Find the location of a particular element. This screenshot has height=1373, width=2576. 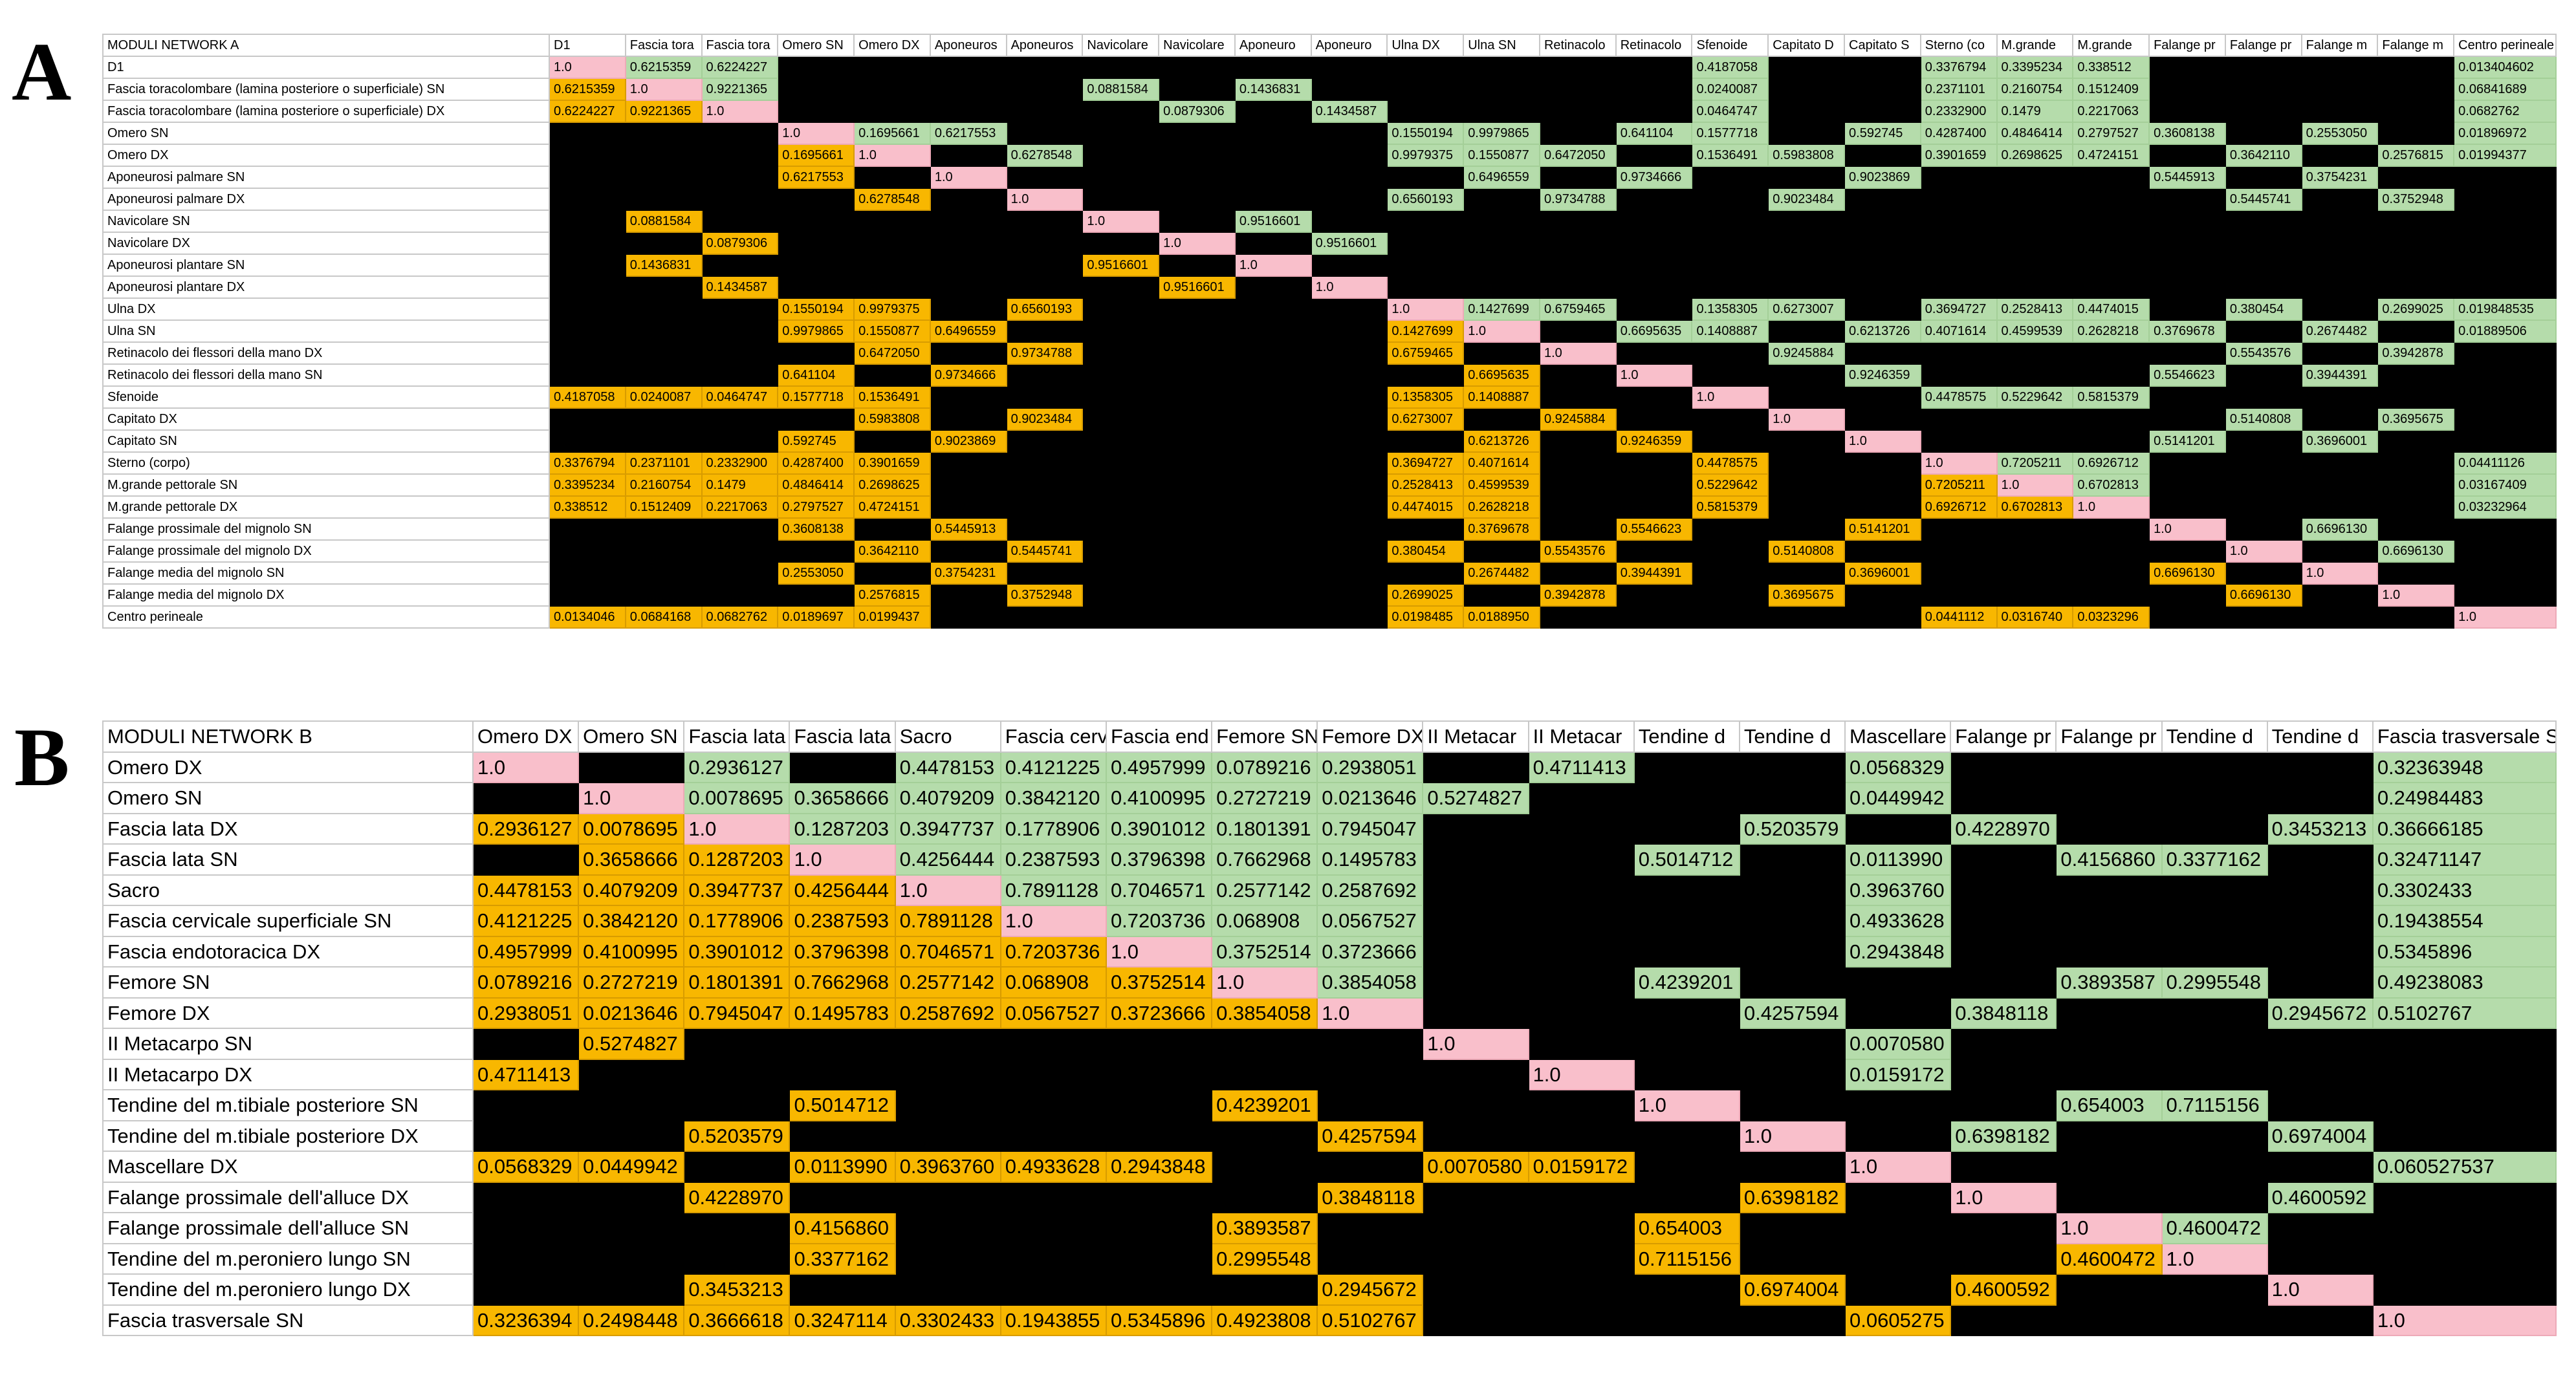

correlation-cell: 0.1778906 is located at coordinates (737, 921).